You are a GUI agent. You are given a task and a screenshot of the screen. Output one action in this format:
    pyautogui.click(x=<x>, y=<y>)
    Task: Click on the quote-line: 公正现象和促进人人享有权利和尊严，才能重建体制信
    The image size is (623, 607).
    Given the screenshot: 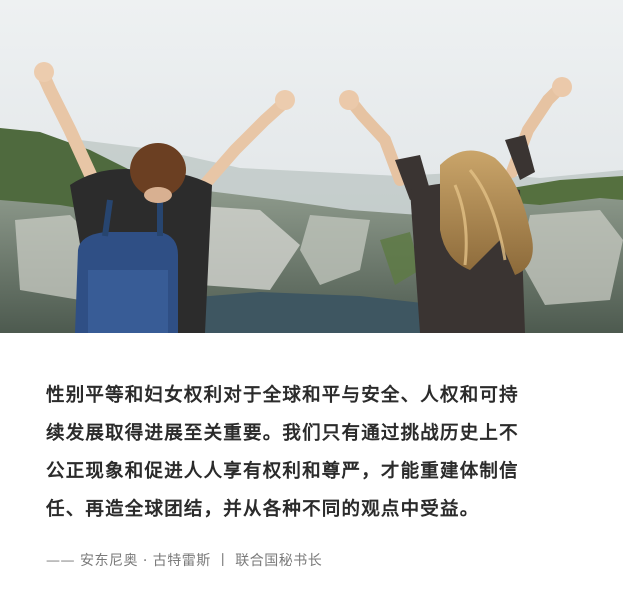 What is the action you would take?
    pyautogui.click(x=282, y=471)
    